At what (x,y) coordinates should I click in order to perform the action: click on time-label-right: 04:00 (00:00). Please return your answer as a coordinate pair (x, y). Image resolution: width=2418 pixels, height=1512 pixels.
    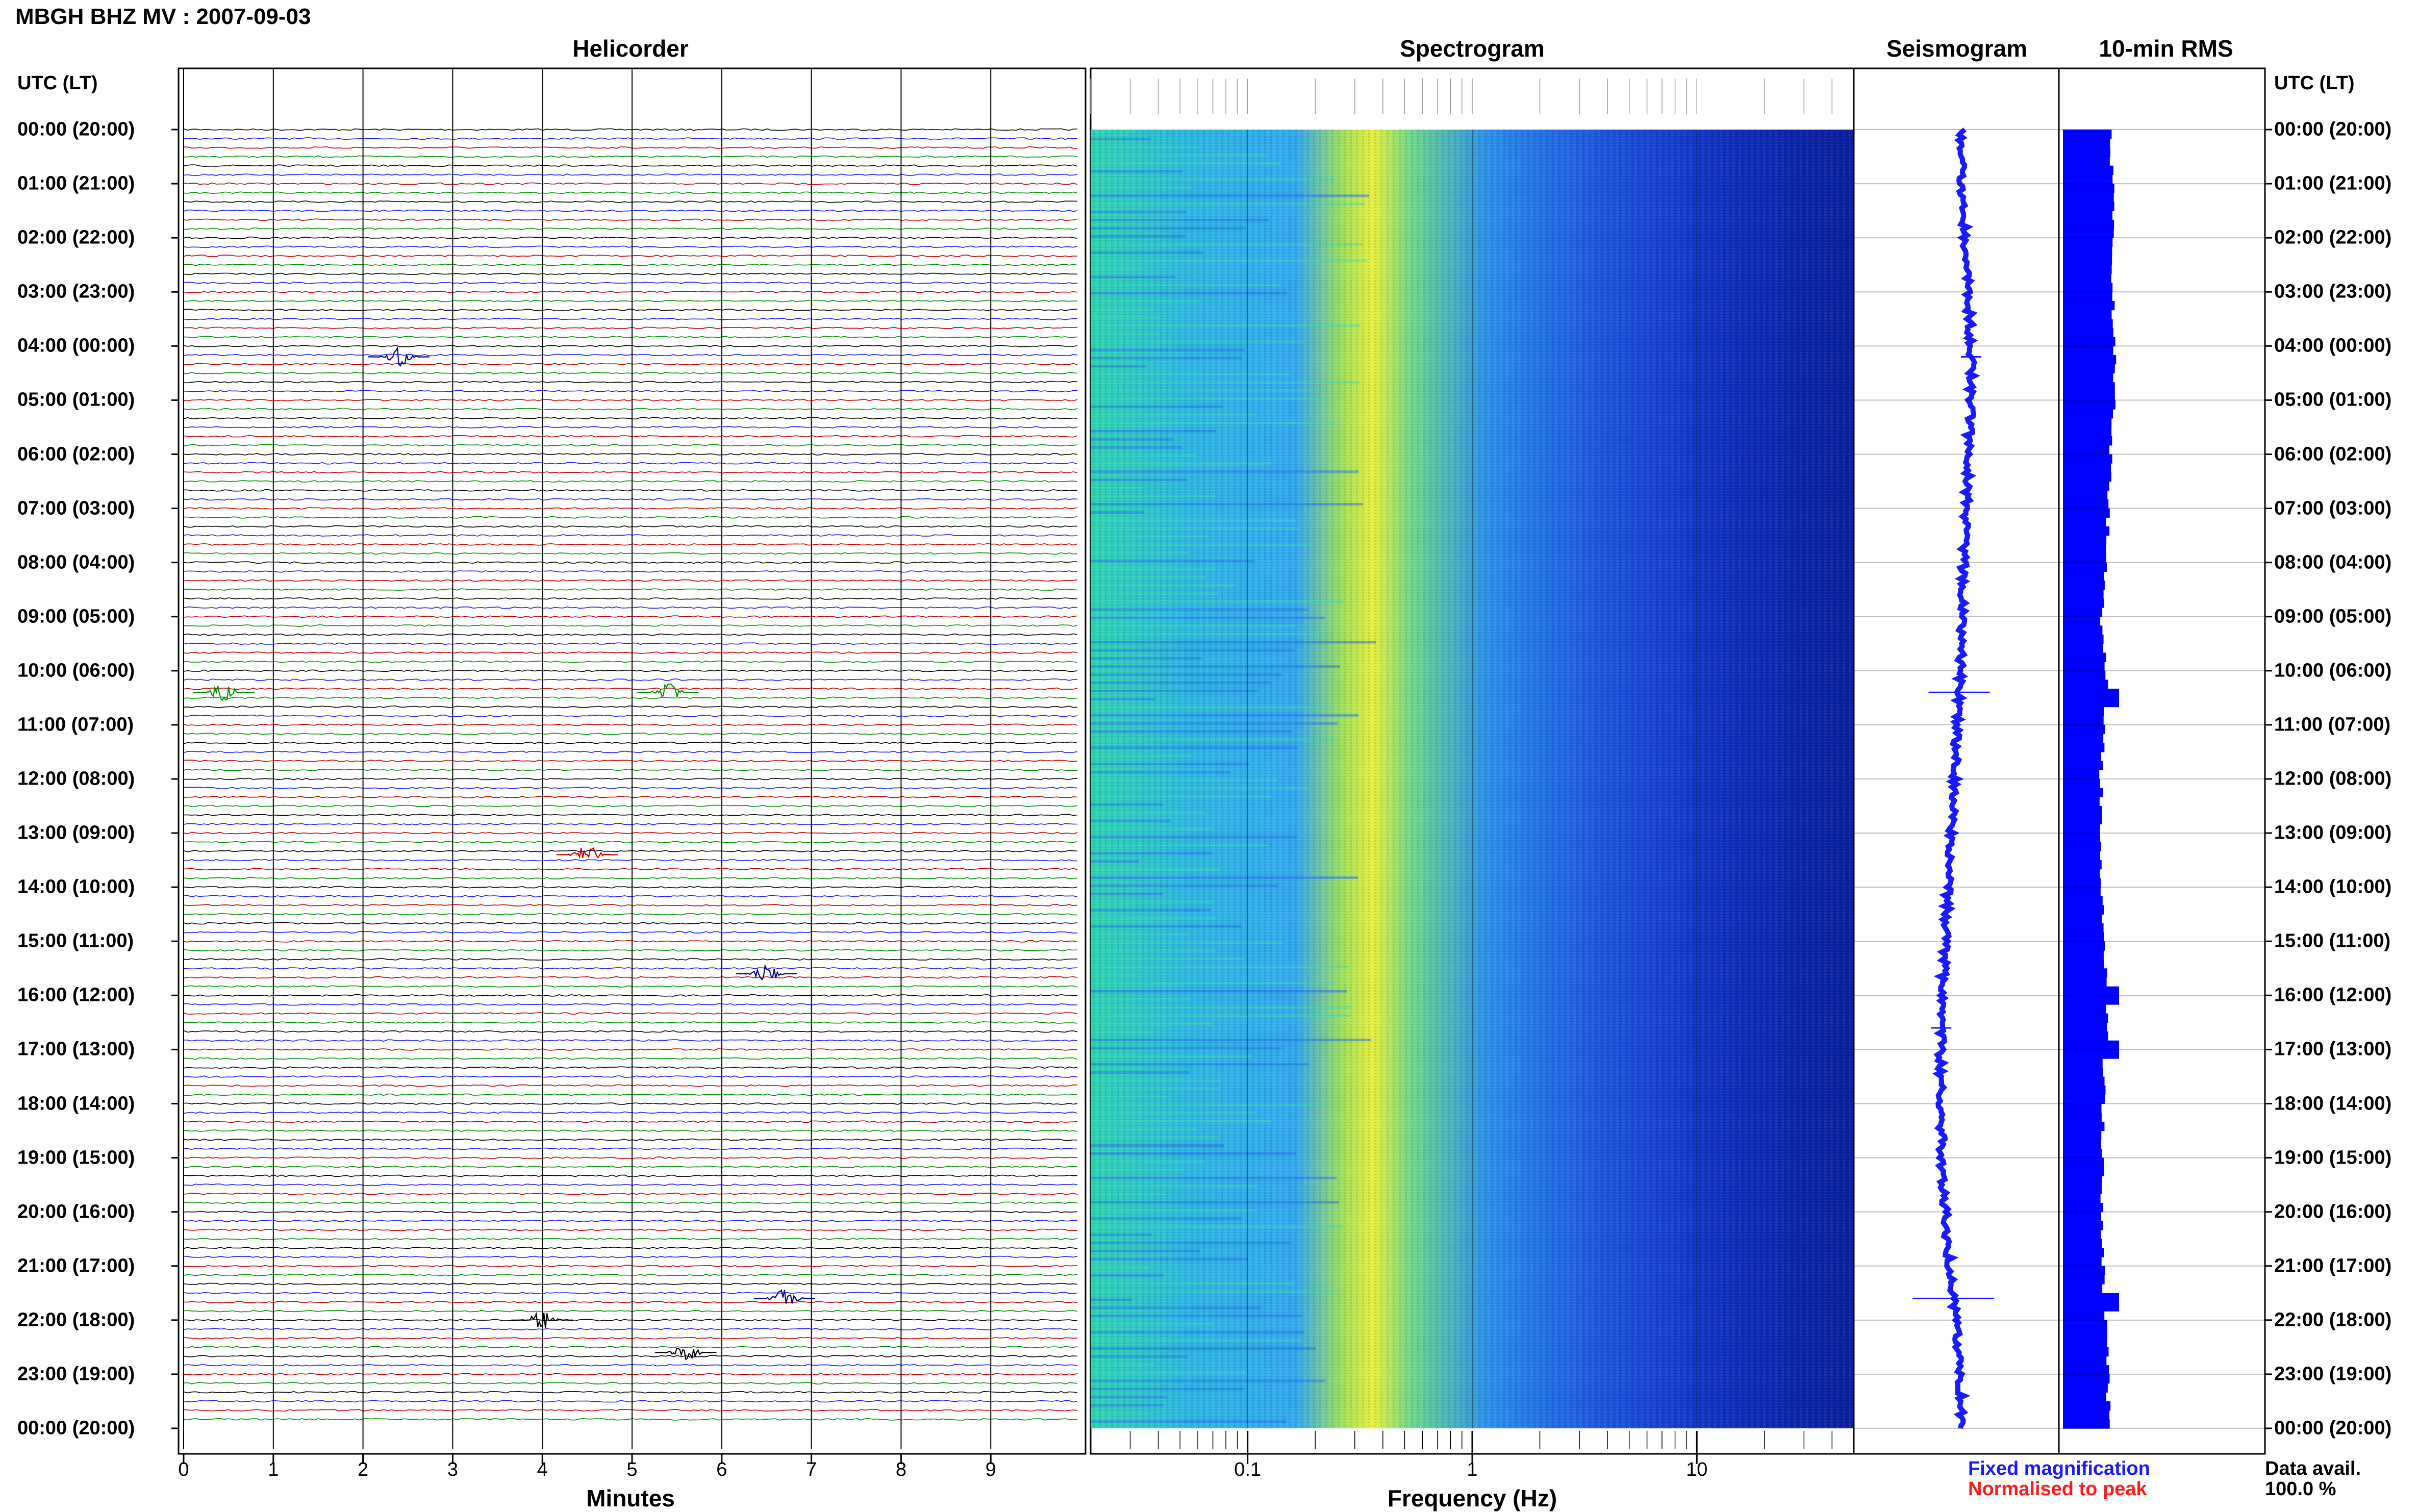
    Looking at the image, I should click on (2333, 346).